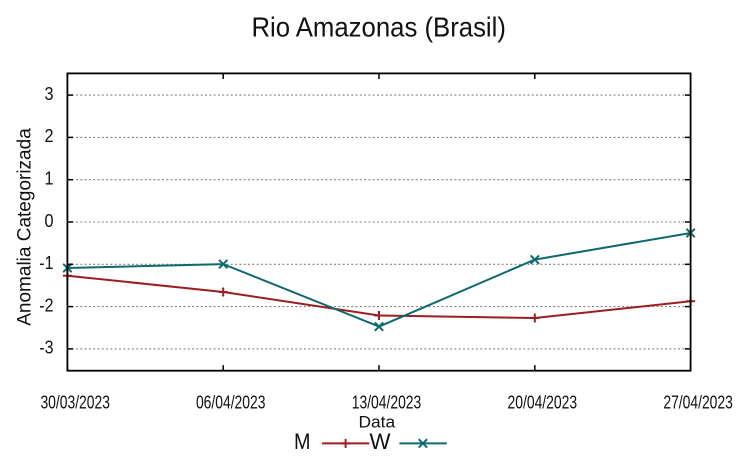  What do you see at coordinates (302, 441) in the screenshot?
I see `svg-text: M` at bounding box center [302, 441].